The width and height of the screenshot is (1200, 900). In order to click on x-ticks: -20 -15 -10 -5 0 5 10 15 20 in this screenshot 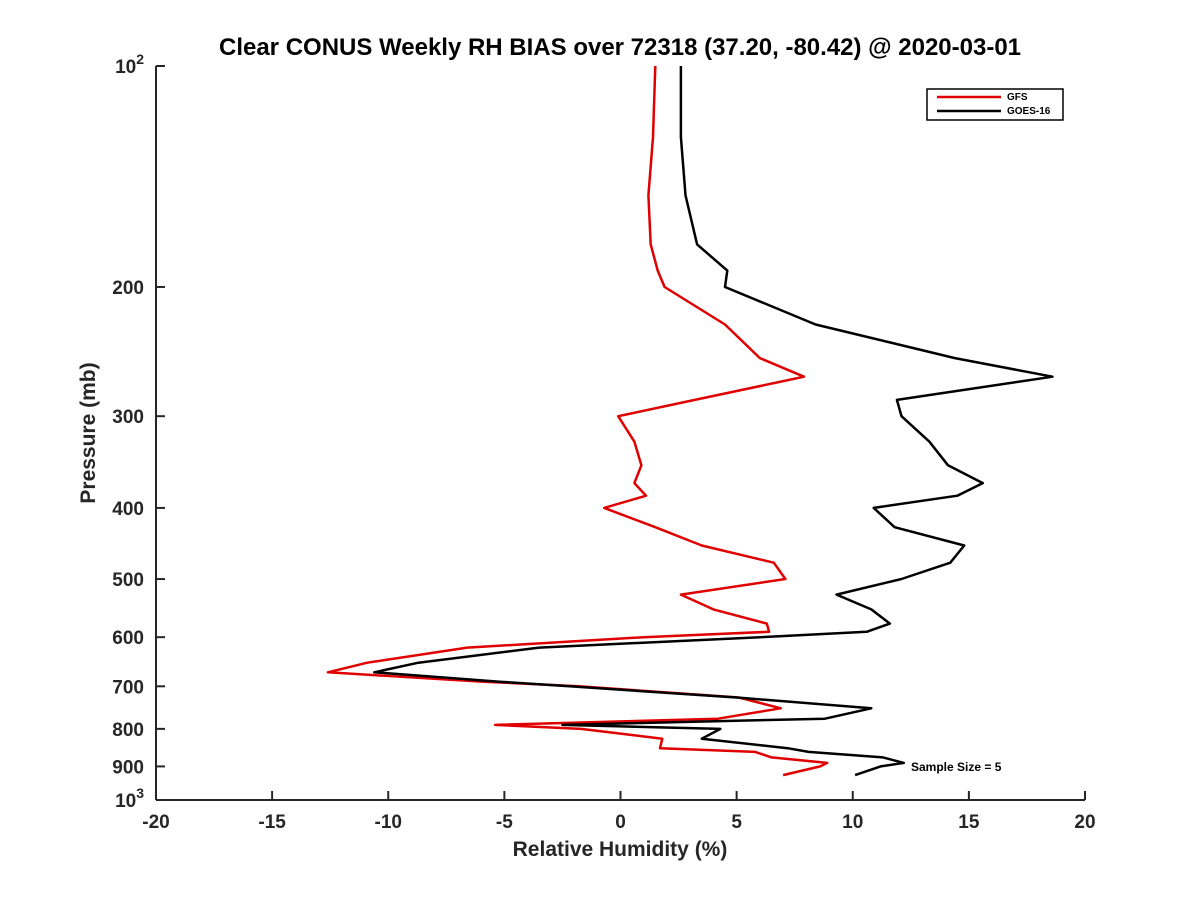, I will do `click(619, 812)`.